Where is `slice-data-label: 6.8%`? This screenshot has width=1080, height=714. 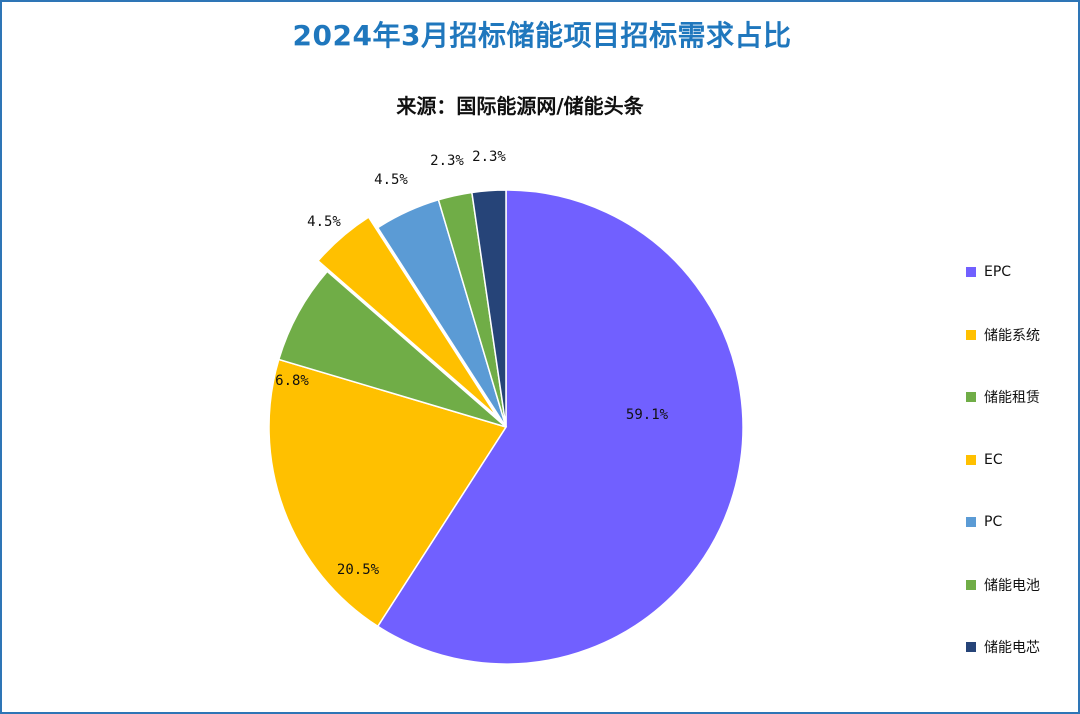 slice-data-label: 6.8% is located at coordinates (292, 381).